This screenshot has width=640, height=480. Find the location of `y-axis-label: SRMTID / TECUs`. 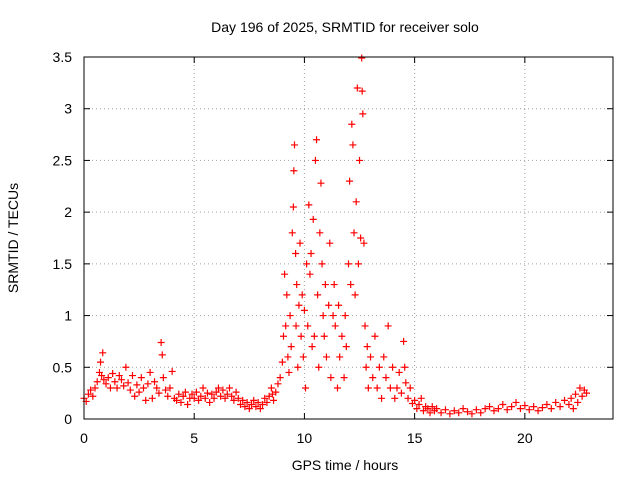

y-axis-label: SRMTID / TECUs is located at coordinates (13, 238).